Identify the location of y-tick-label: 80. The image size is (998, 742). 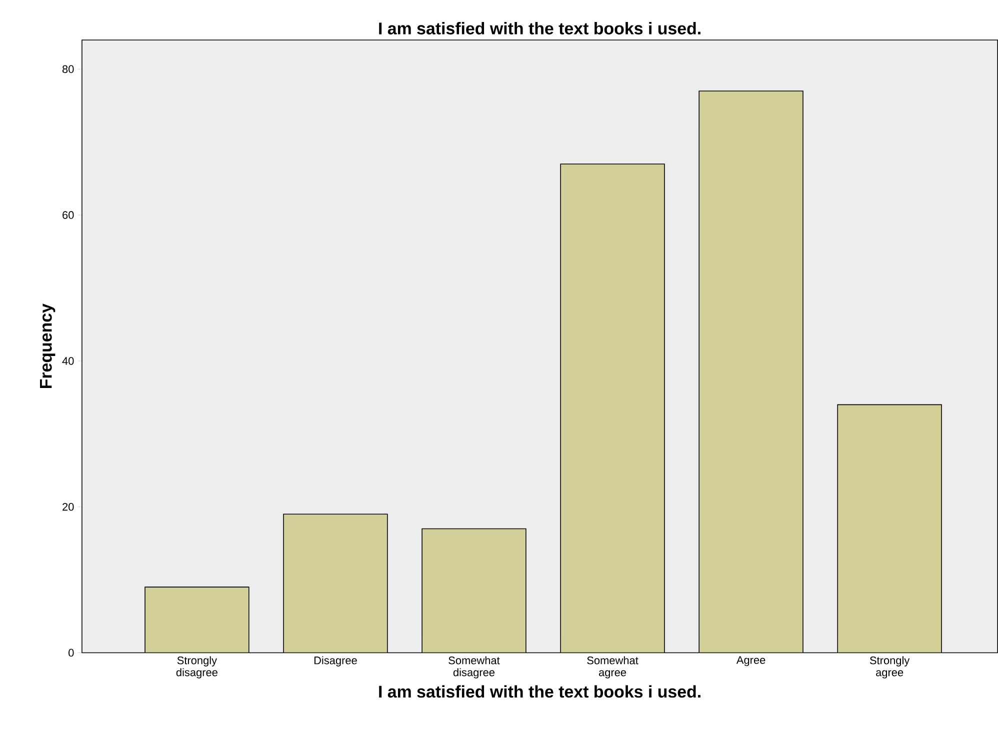
(68, 69).